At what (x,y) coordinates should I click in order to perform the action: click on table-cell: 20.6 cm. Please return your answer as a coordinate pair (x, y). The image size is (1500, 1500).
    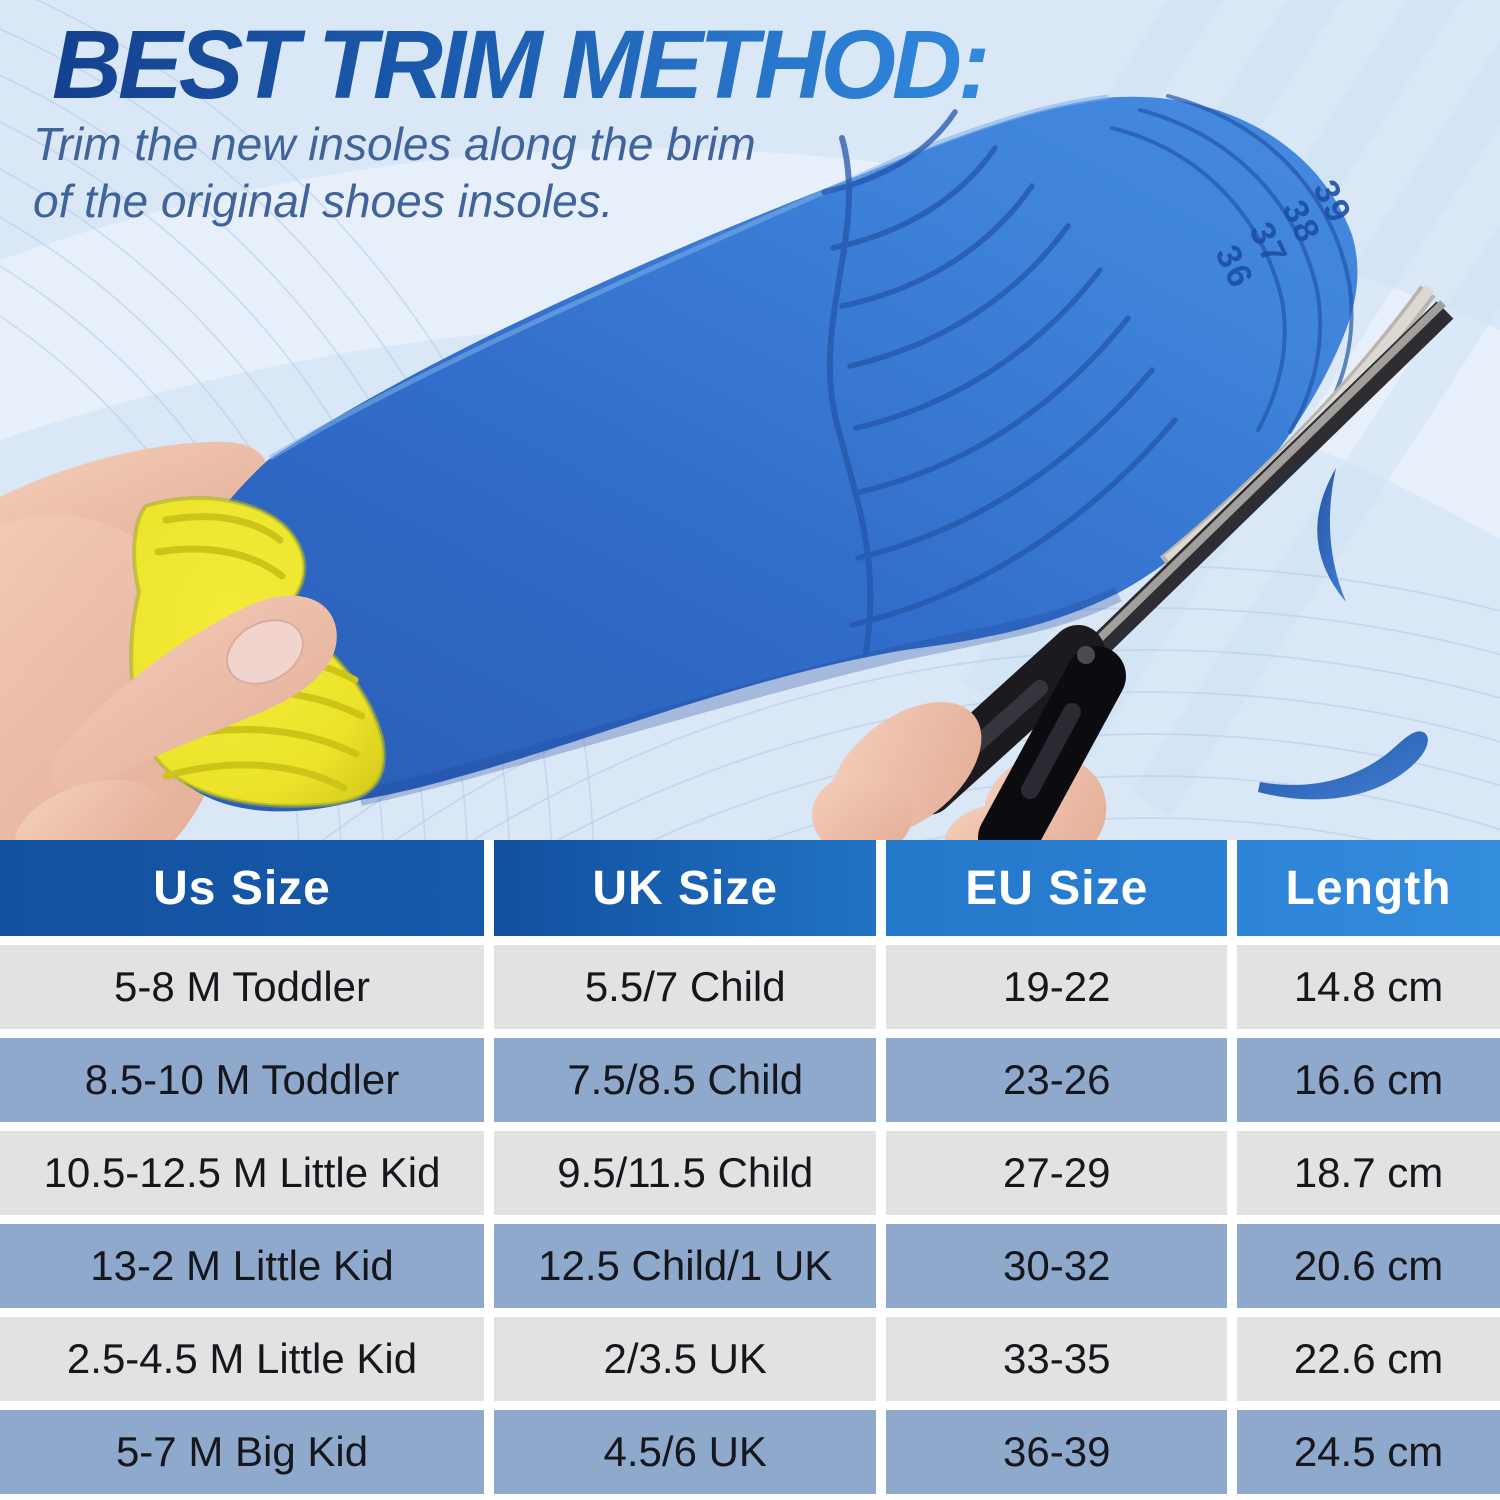
    Looking at the image, I should click on (1368, 1266).